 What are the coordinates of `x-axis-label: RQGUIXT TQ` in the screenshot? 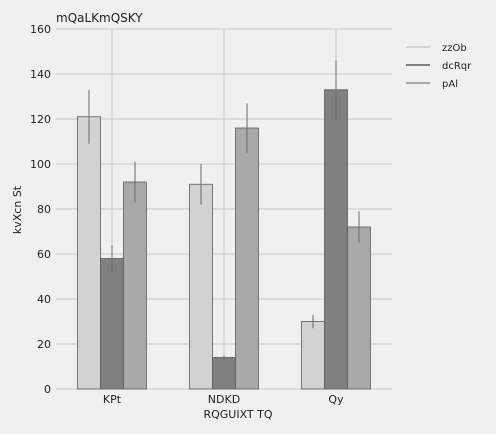 It's located at (237, 414).